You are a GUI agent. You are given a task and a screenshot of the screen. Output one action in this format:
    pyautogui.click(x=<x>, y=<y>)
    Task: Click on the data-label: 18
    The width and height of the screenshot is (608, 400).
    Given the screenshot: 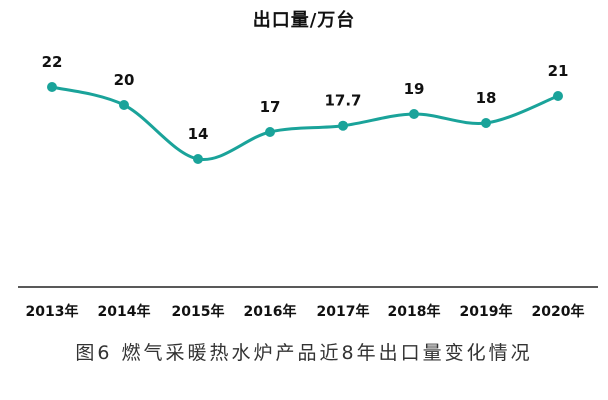 What is the action you would take?
    pyautogui.click(x=486, y=98)
    